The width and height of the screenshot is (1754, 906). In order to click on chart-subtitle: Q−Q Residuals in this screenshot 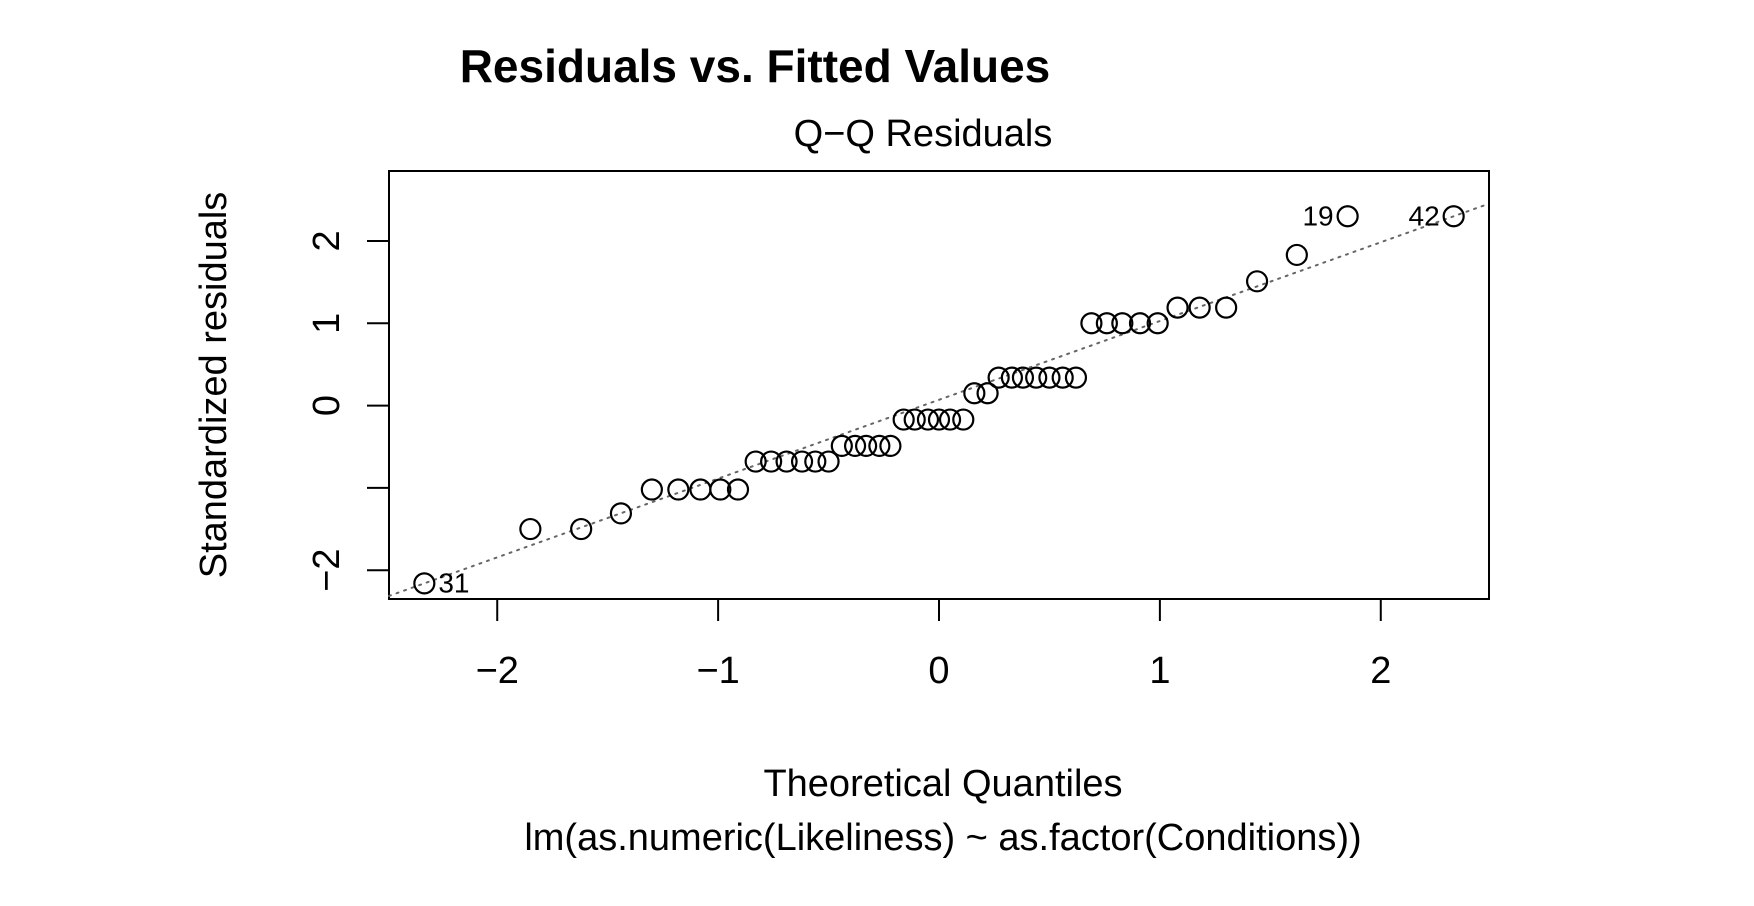, I will do `click(923, 134)`.